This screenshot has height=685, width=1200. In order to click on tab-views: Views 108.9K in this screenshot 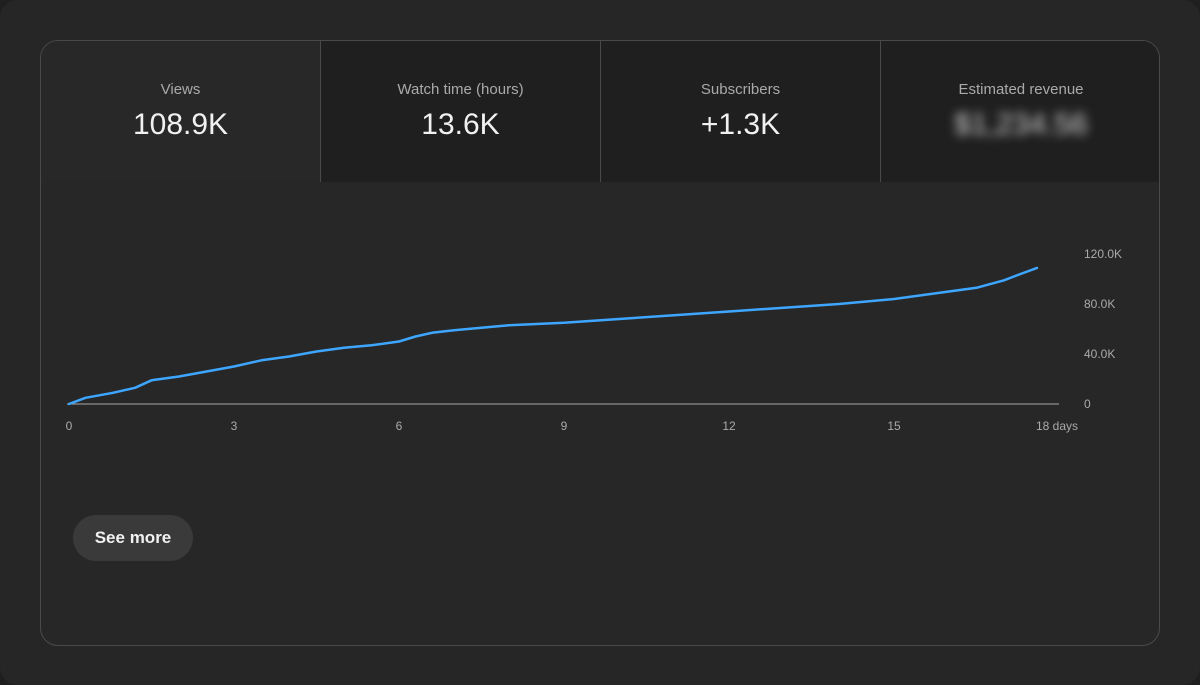, I will do `click(181, 111)`.